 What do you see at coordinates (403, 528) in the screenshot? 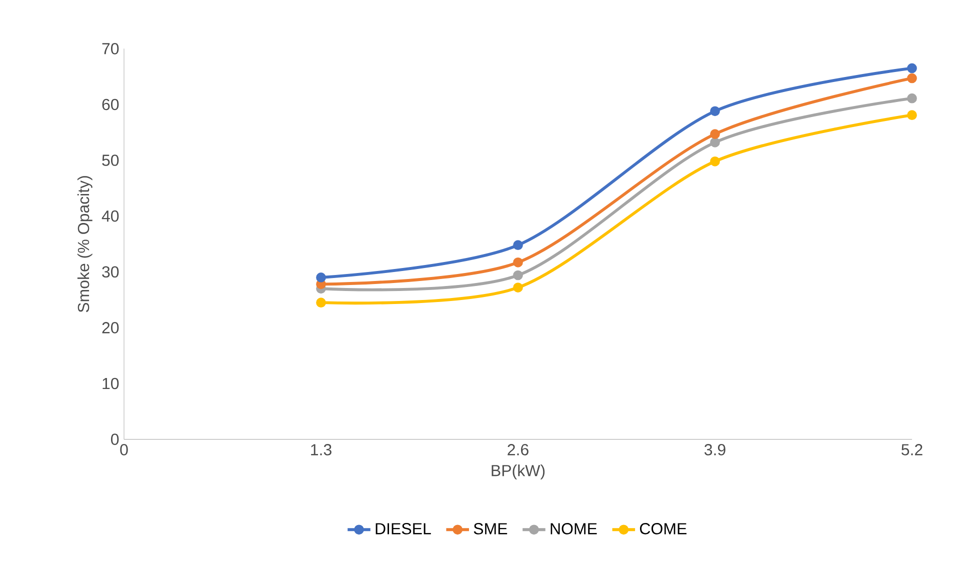
I see `legend-label: DIESEL` at bounding box center [403, 528].